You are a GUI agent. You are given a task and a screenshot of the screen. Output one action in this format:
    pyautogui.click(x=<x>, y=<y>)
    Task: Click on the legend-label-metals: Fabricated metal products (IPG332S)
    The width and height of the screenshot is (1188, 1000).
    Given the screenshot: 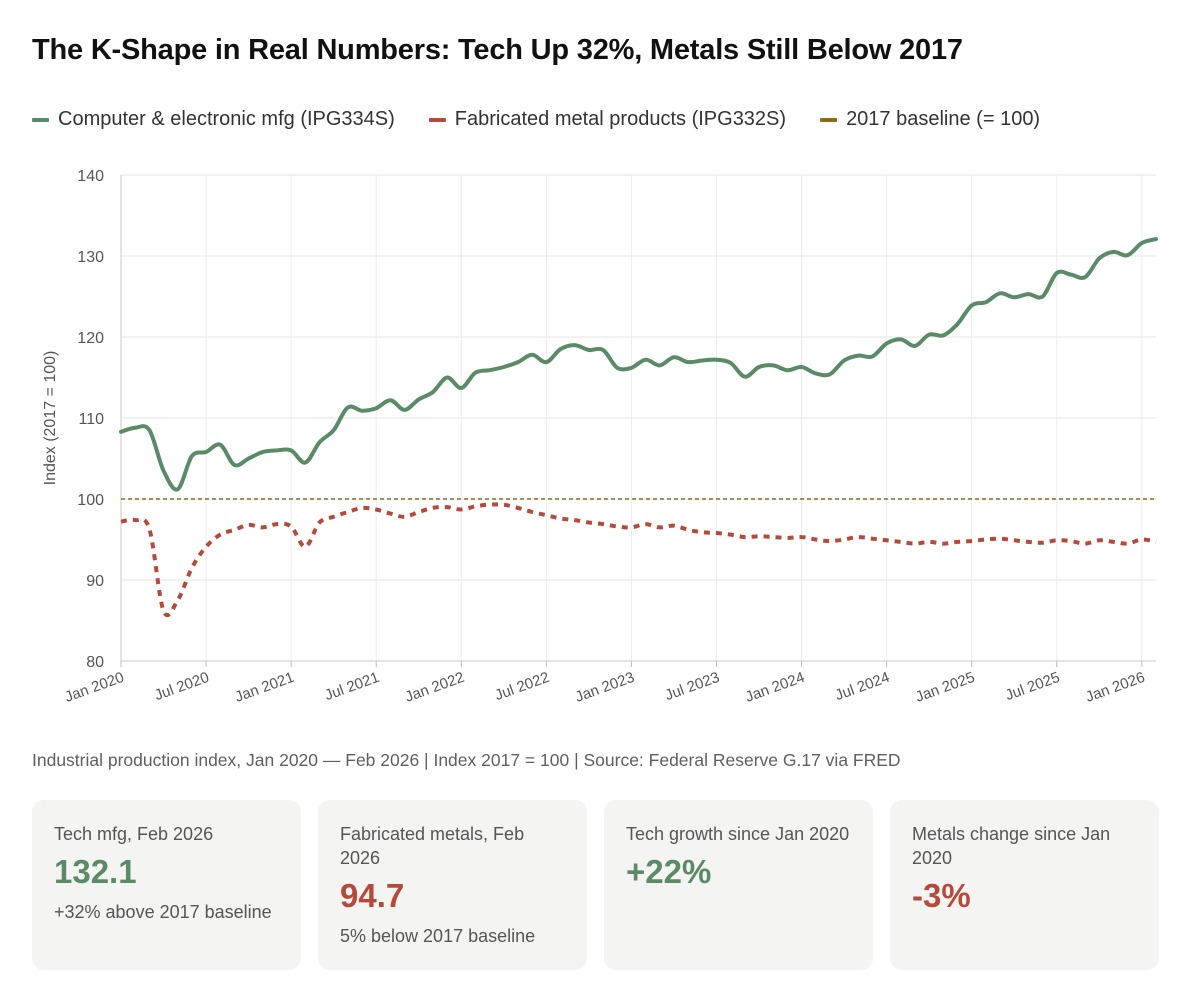 What is the action you would take?
    pyautogui.click(x=620, y=119)
    